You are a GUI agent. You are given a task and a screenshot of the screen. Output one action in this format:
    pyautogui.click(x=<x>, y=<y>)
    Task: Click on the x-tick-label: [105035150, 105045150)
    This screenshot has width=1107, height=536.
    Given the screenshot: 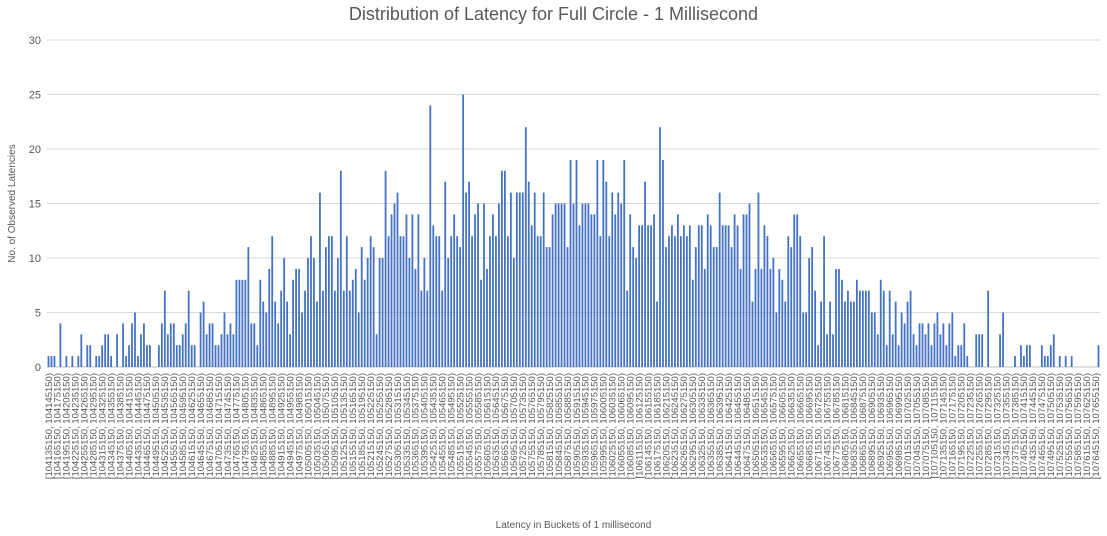 What is the action you would take?
    pyautogui.click(x=317, y=426)
    